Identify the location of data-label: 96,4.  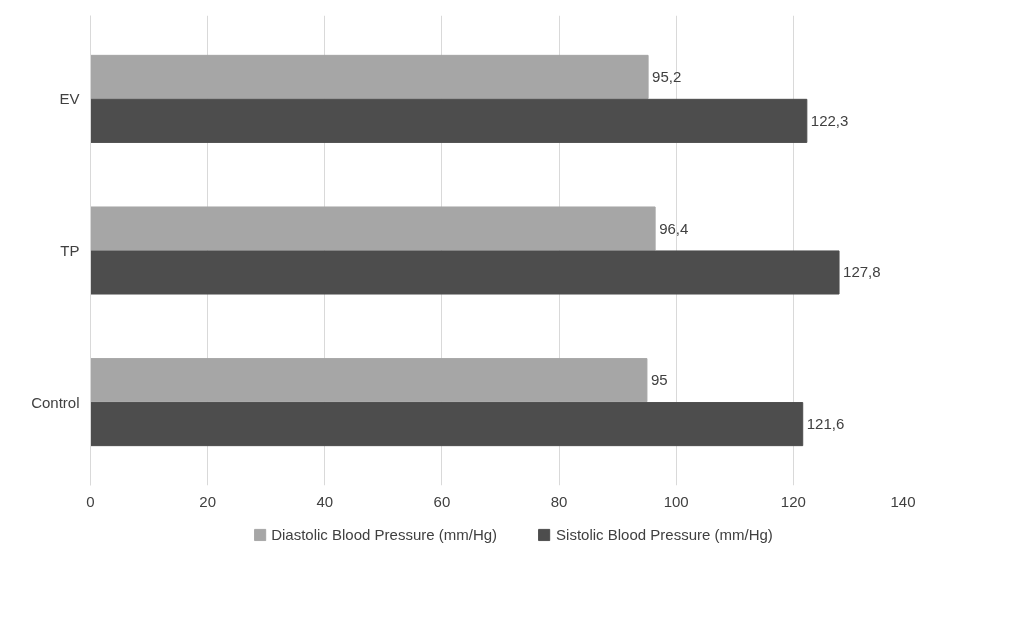
(674, 228).